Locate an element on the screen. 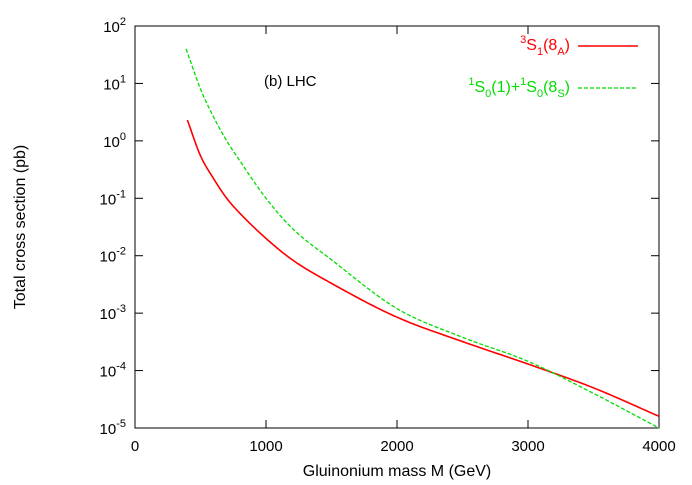 The width and height of the screenshot is (692, 485). x-axis-label: Gluinonium mass M (GeV) is located at coordinates (397, 471).